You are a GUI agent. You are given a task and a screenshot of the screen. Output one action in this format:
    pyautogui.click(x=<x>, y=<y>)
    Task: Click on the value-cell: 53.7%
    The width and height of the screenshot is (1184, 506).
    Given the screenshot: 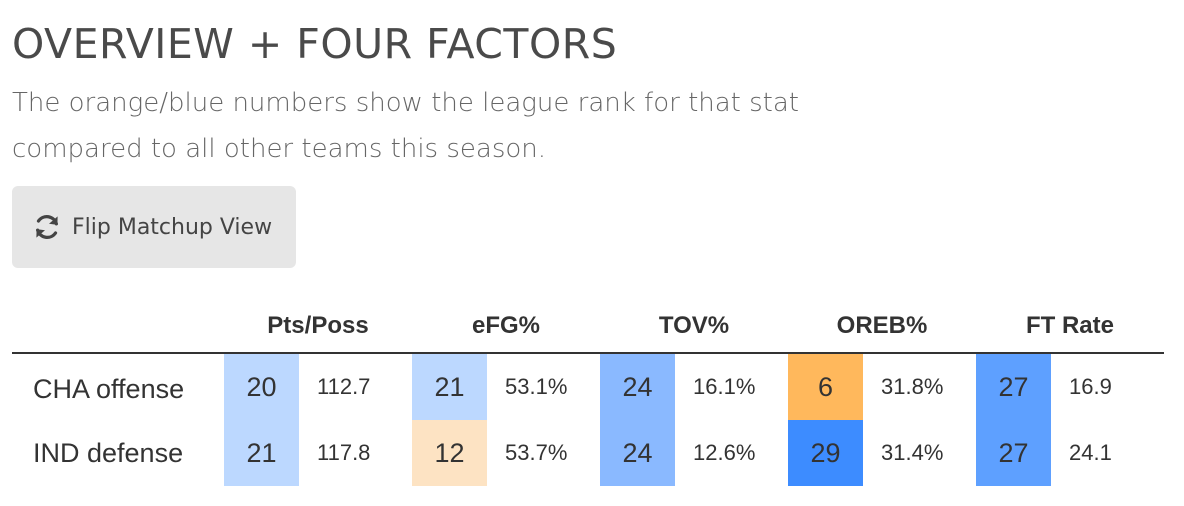 What is the action you would take?
    pyautogui.click(x=536, y=452)
    